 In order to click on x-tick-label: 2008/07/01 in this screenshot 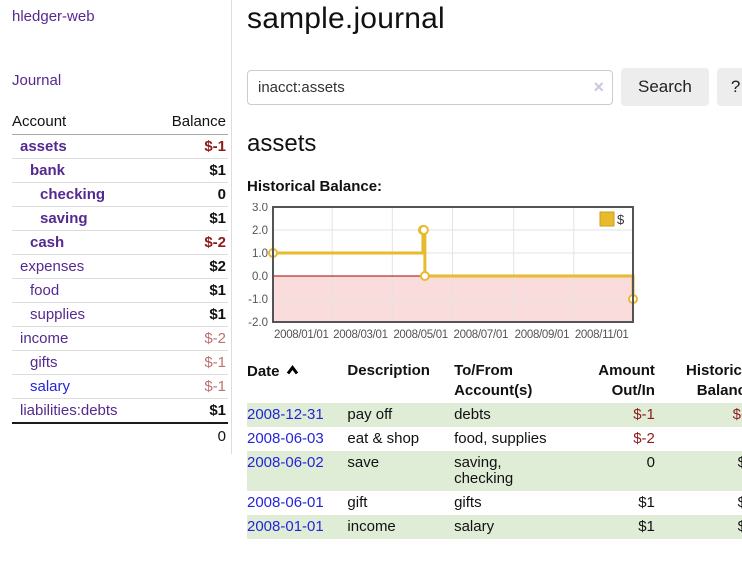, I will do `click(481, 335)`.